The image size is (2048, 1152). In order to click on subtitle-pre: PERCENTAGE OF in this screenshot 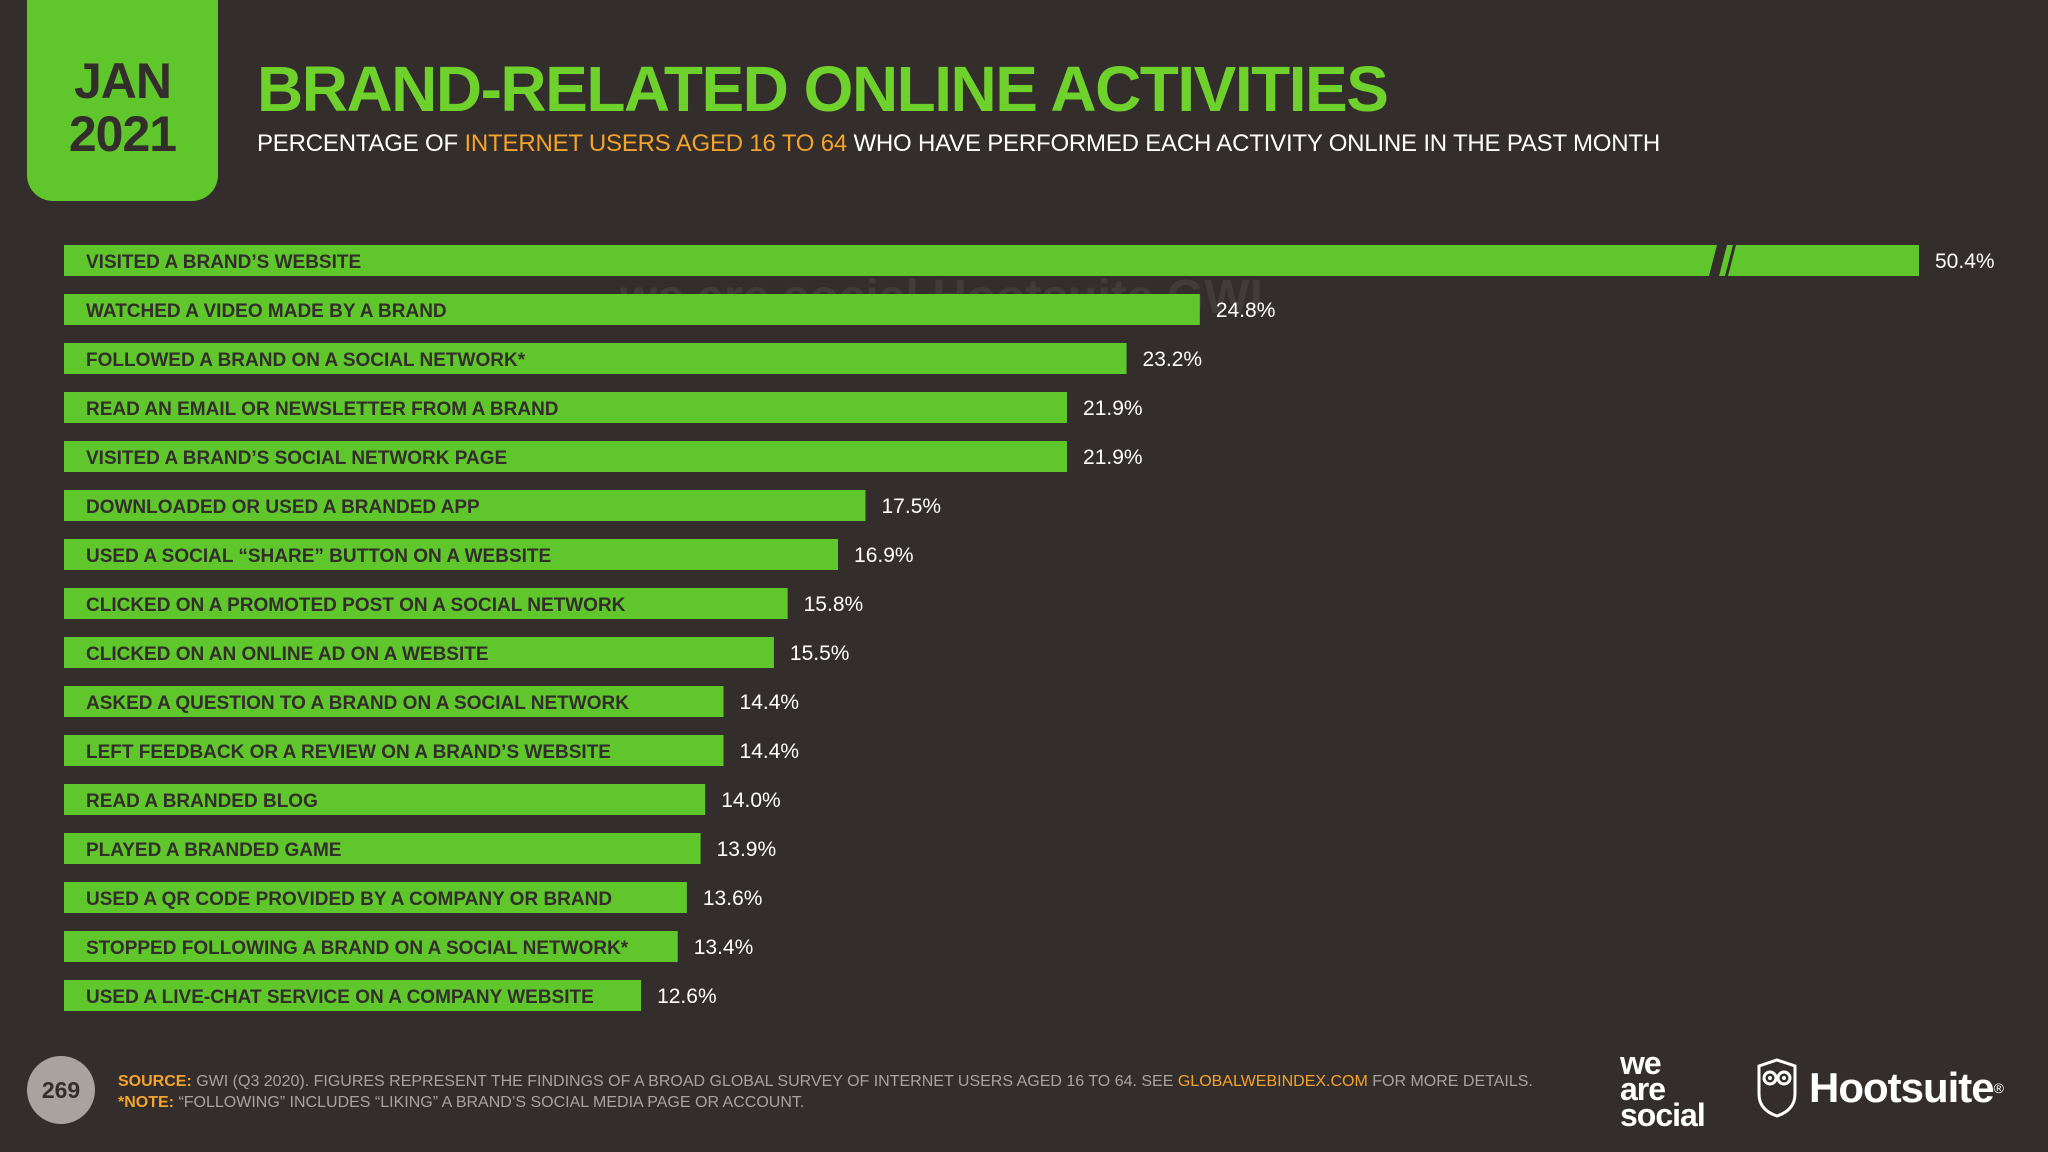, I will do `click(361, 143)`.